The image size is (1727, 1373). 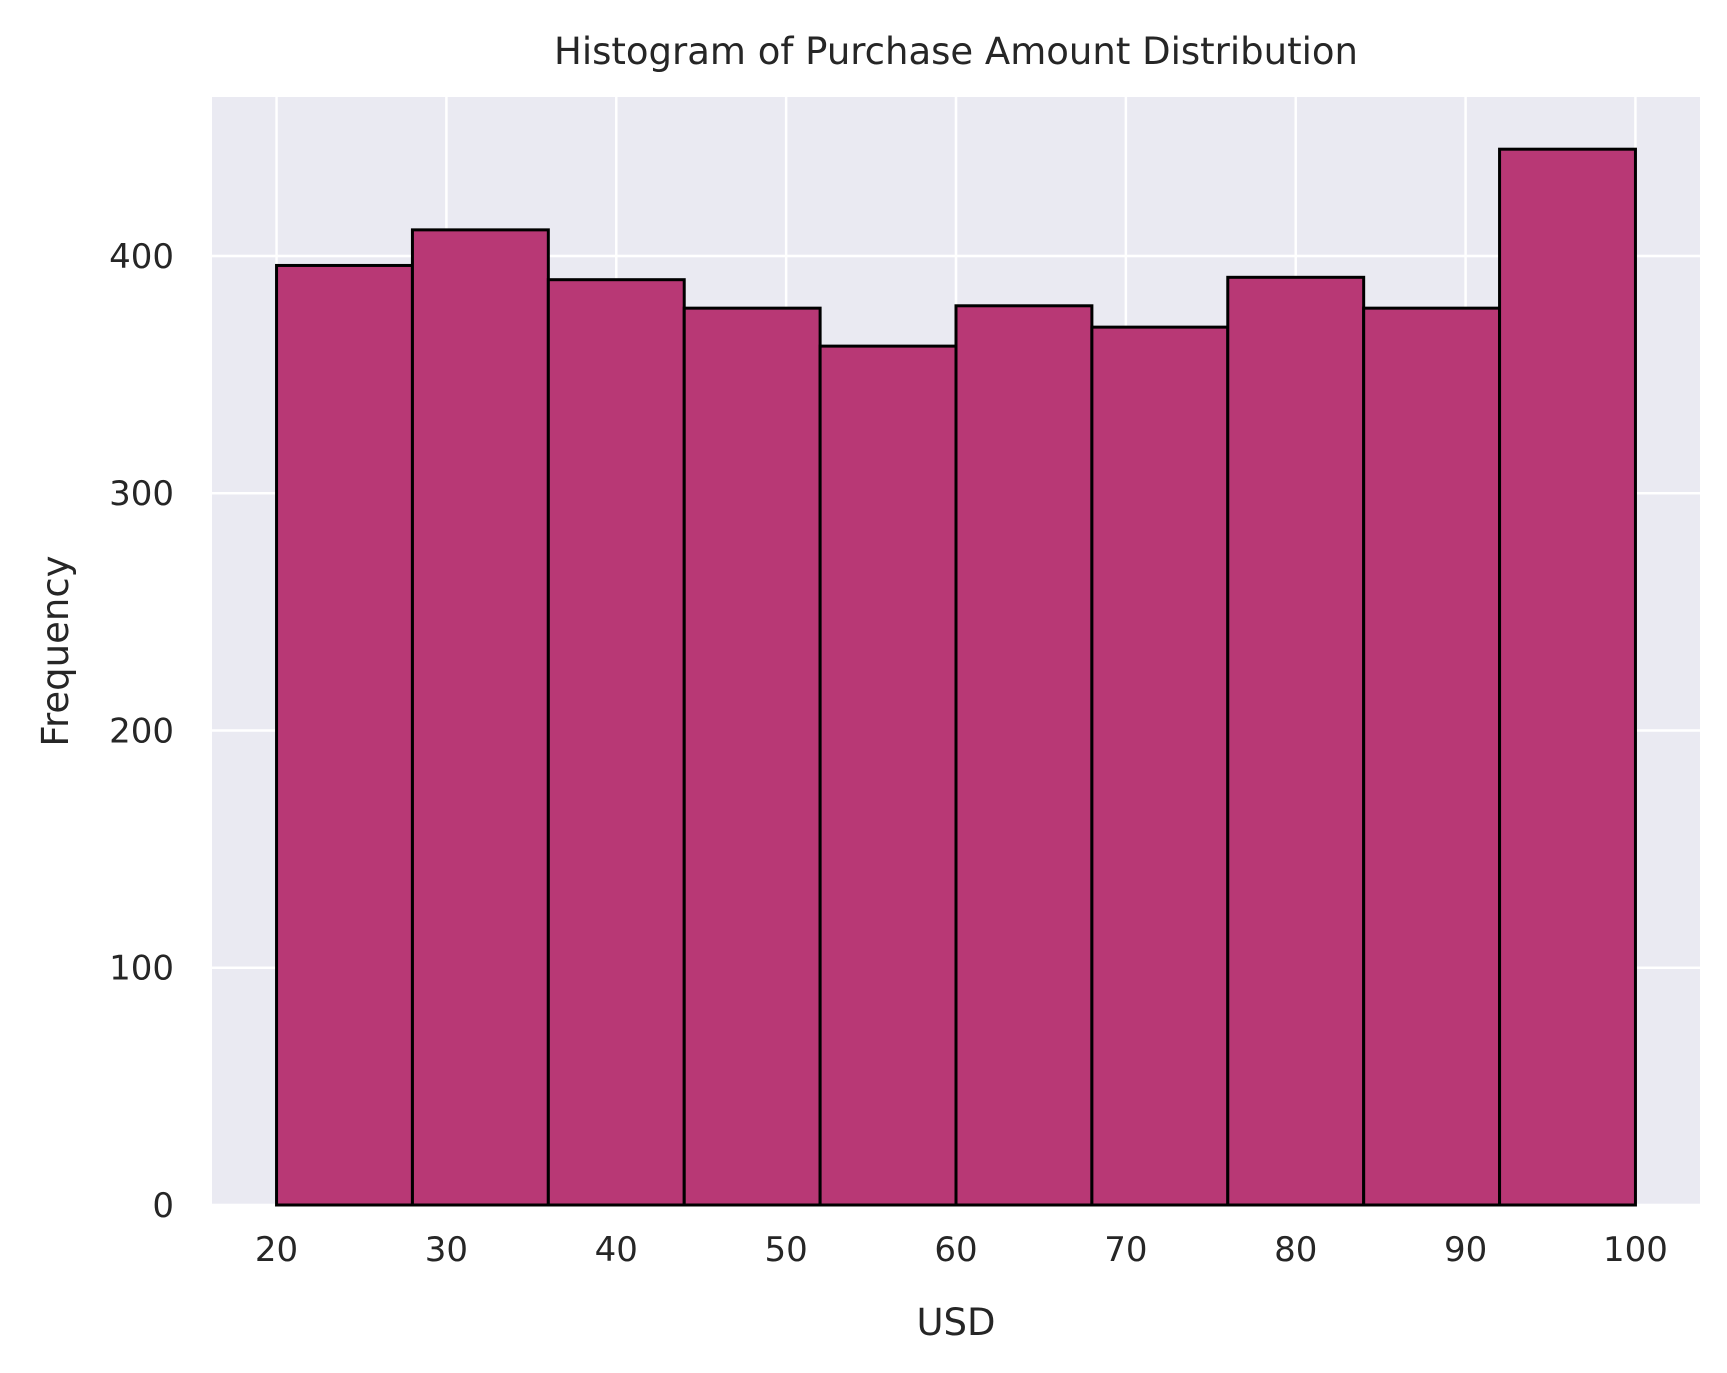 What do you see at coordinates (1125, 1250) in the screenshot?
I see `x-tick-label: 70` at bounding box center [1125, 1250].